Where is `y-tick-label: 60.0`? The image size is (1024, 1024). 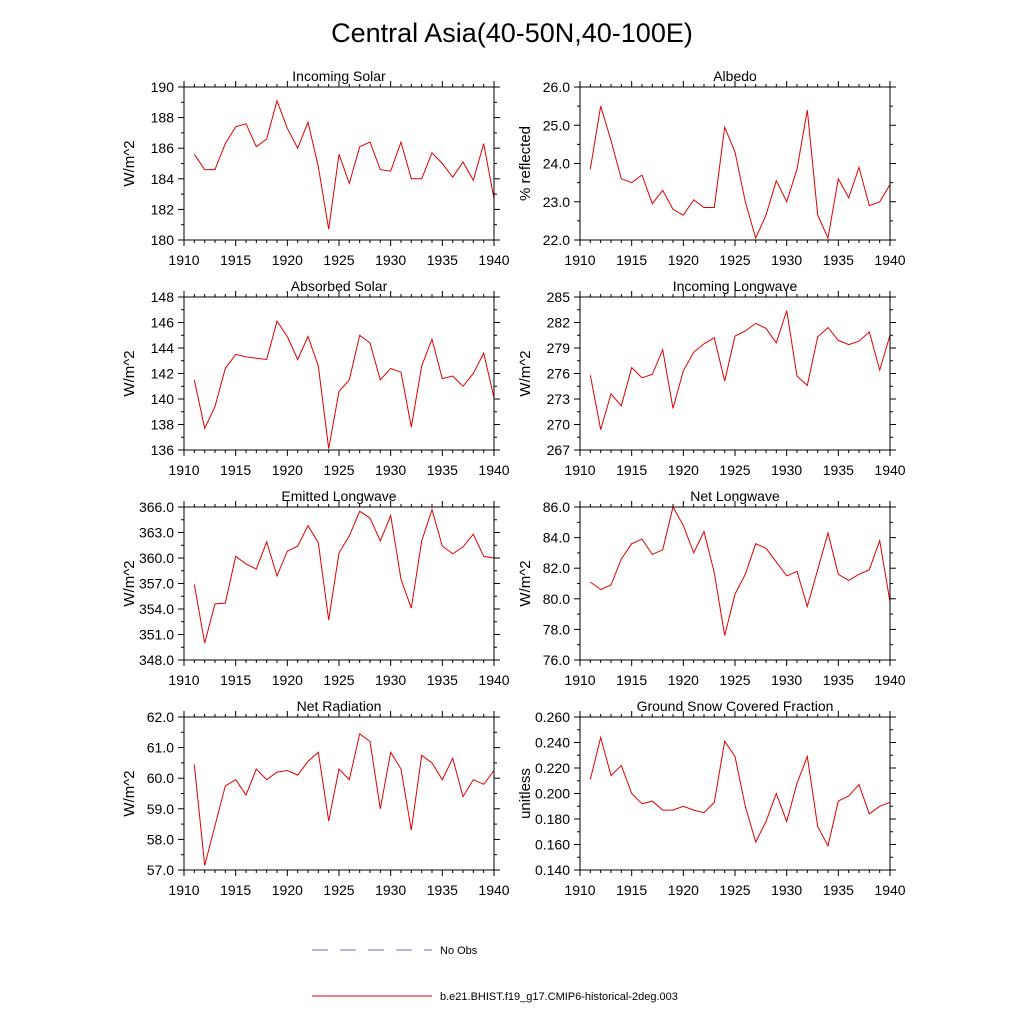
y-tick-label: 60.0 is located at coordinates (160, 778).